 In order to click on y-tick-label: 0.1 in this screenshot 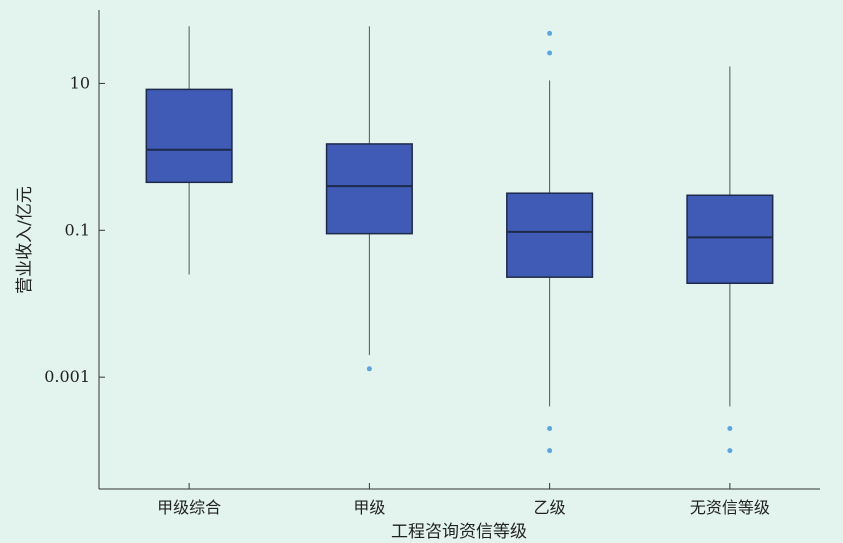, I will do `click(77, 229)`.